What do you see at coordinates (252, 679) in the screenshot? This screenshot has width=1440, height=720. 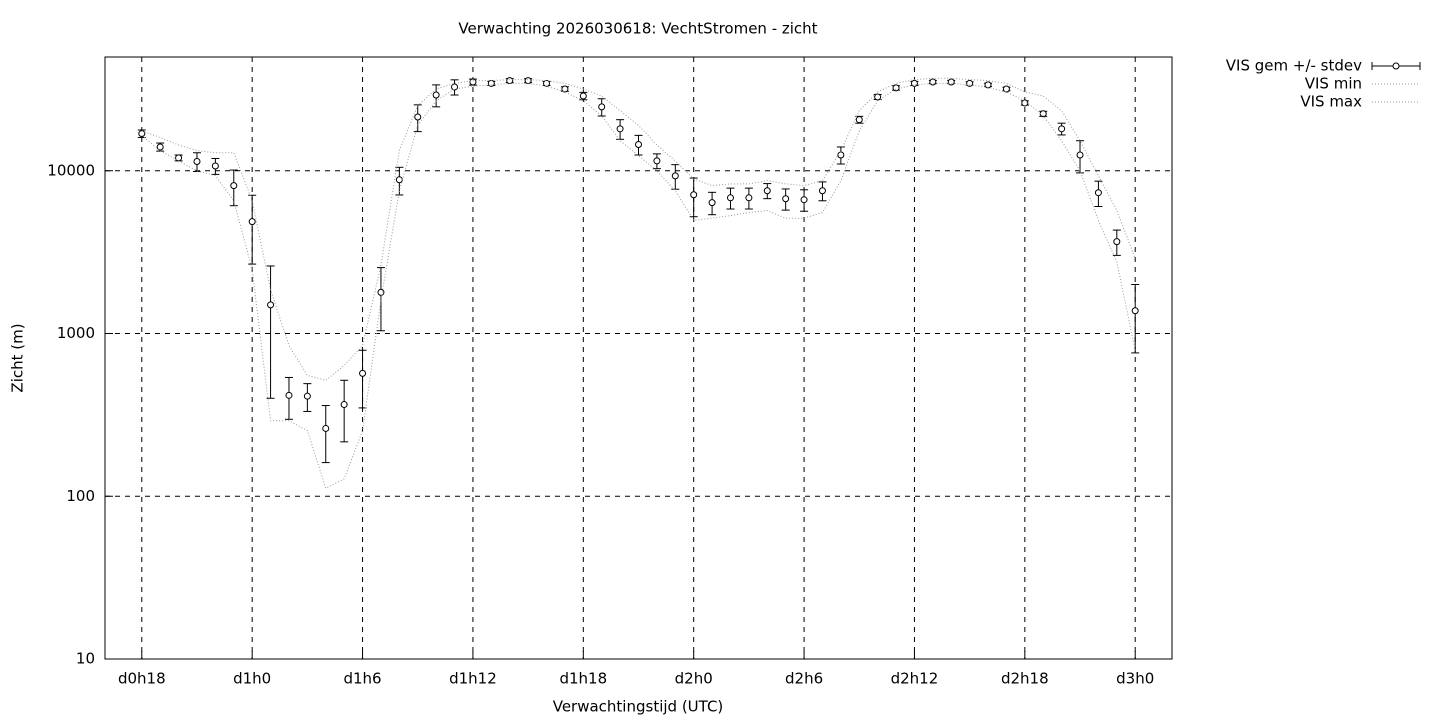 I see `x-tick-label: d1h0` at bounding box center [252, 679].